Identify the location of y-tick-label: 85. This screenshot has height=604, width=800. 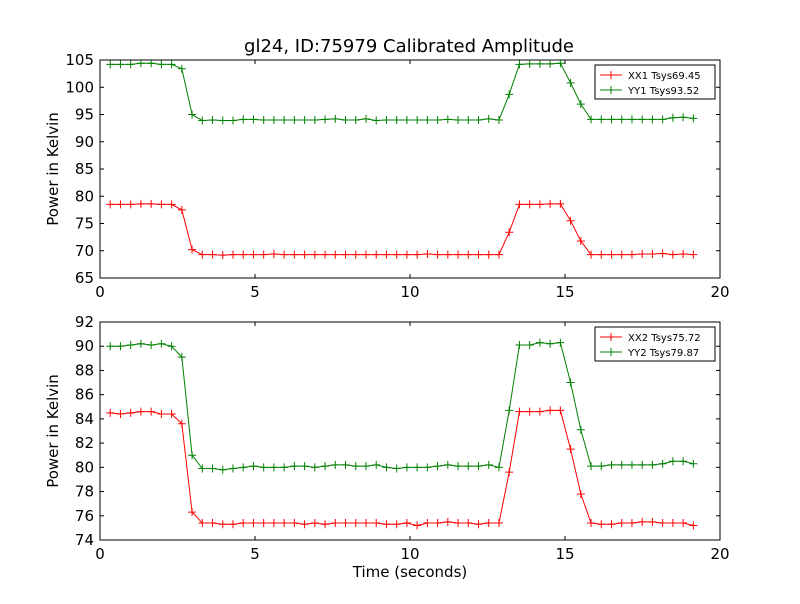
(84, 169).